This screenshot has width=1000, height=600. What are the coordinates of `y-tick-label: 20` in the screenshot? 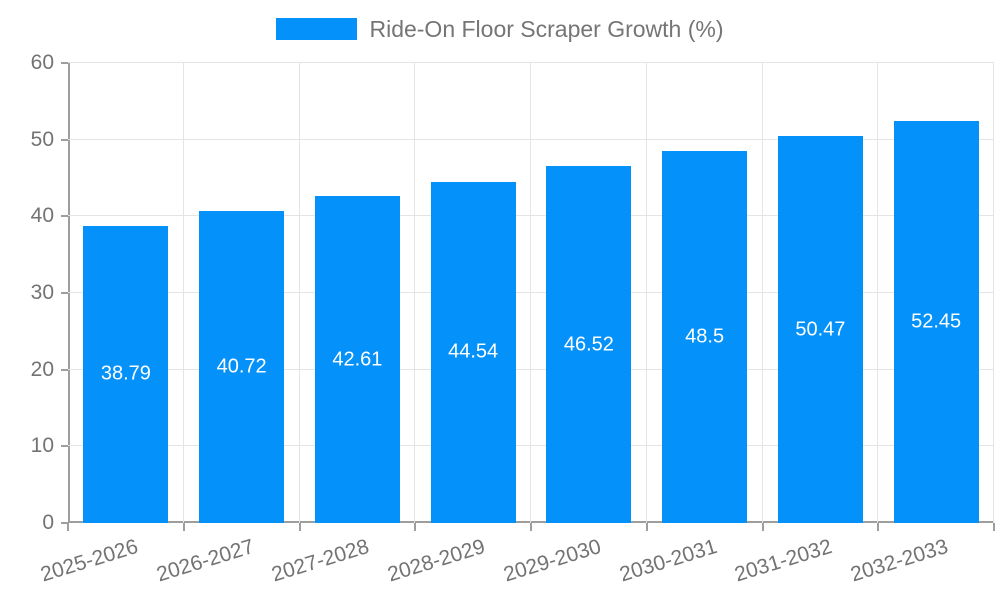 It's located at (42, 369).